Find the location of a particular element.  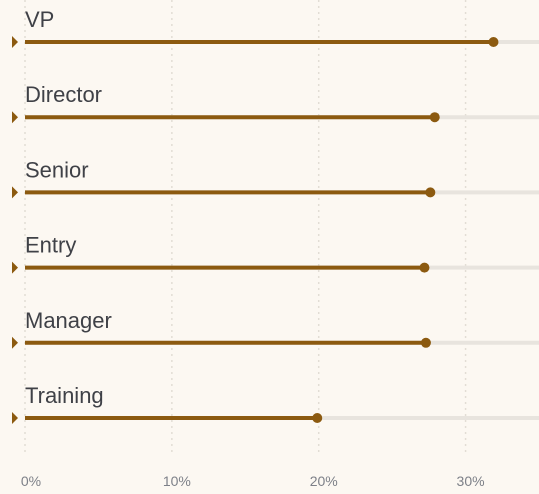

category-label: Training is located at coordinates (64, 395).